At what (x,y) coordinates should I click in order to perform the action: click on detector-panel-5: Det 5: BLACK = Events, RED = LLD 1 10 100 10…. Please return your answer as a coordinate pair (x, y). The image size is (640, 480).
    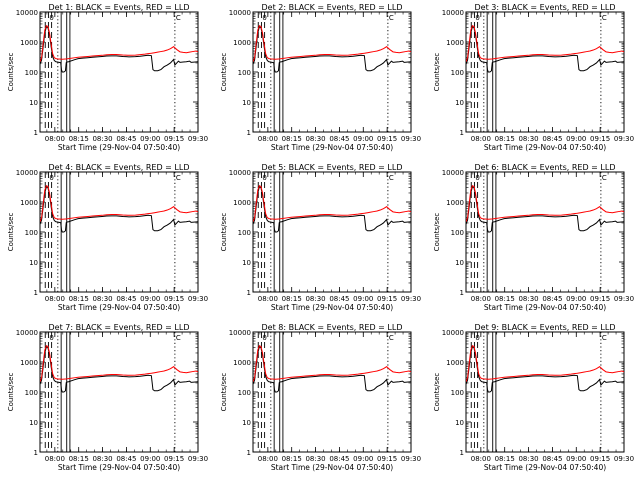
    Looking at the image, I should click on (320, 237).